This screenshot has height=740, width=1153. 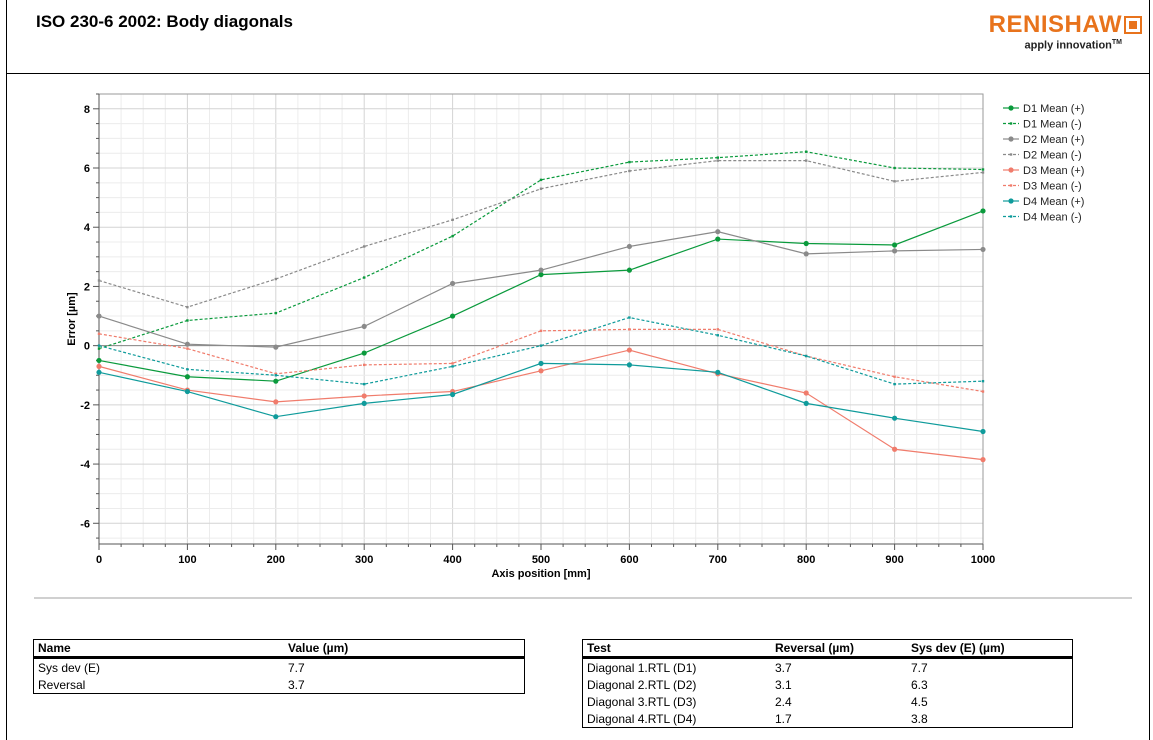 What do you see at coordinates (828, 667) in the screenshot?
I see `table-row: Diagonal 1.RTL (D1) 3.7 7.7` at bounding box center [828, 667].